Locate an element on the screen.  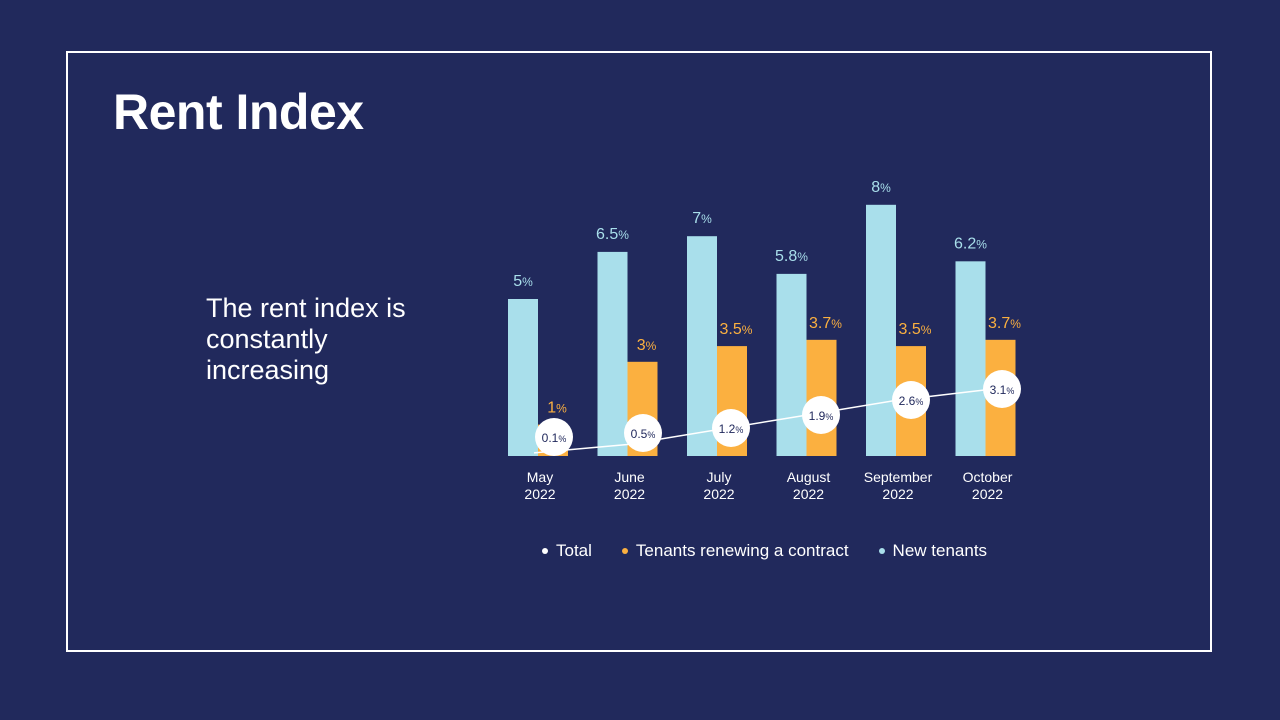
data-label-total: 0.5% is located at coordinates (643, 434).